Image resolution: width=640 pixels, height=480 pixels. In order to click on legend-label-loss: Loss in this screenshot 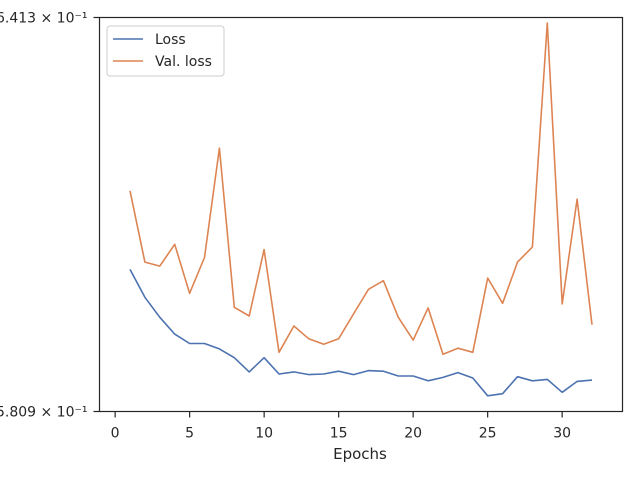, I will do `click(170, 40)`.